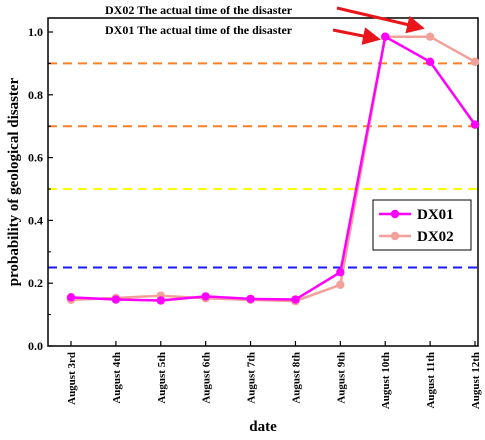 The image size is (485, 440). I want to click on annotation-text-0: DX02 The actual time of the disaster, so click(199, 10).